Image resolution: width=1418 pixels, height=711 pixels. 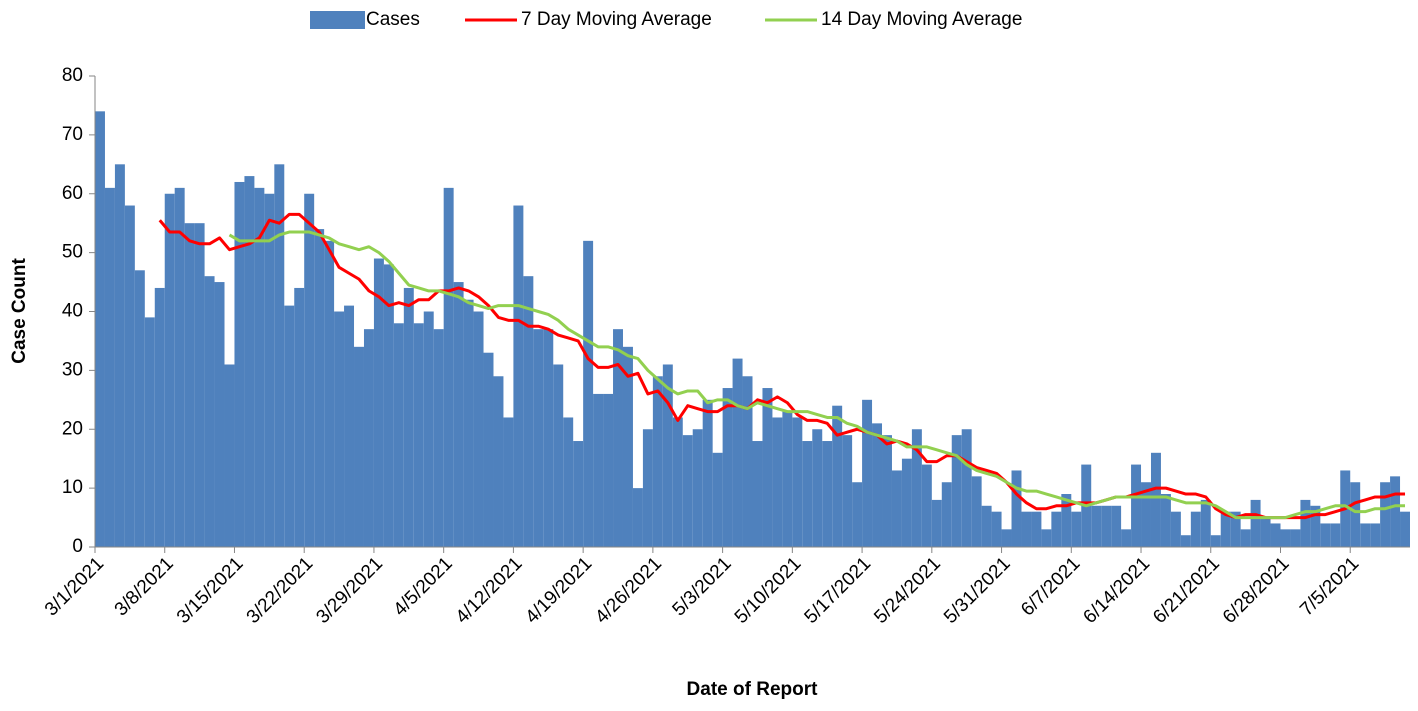 What do you see at coordinates (1256, 590) in the screenshot?
I see `x-tick-label: 6/28/2021` at bounding box center [1256, 590].